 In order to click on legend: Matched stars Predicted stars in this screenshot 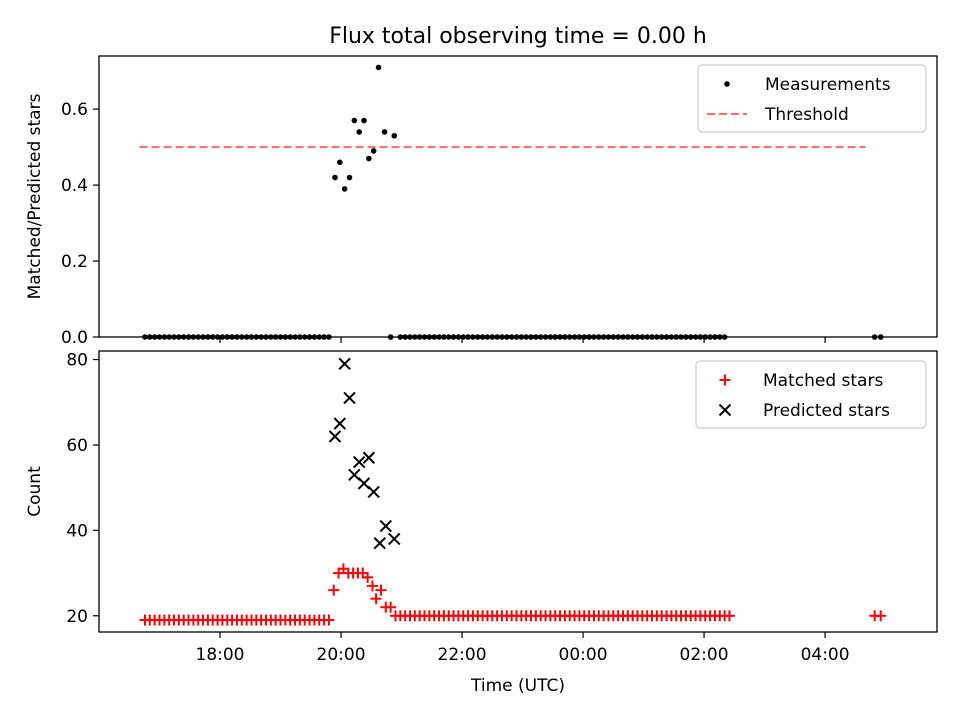, I will do `click(811, 394)`.